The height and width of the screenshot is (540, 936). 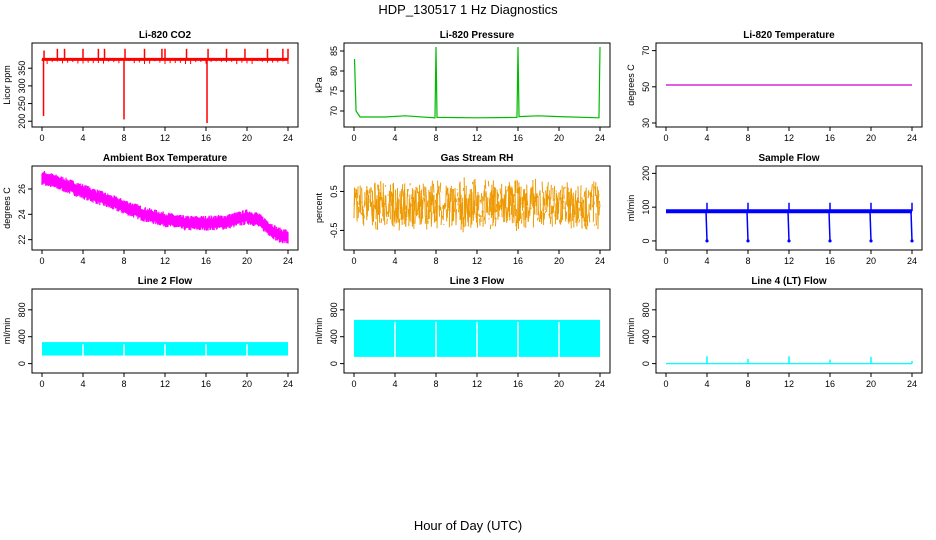 I want to click on y-tick-label: 26, so click(x=22, y=189).